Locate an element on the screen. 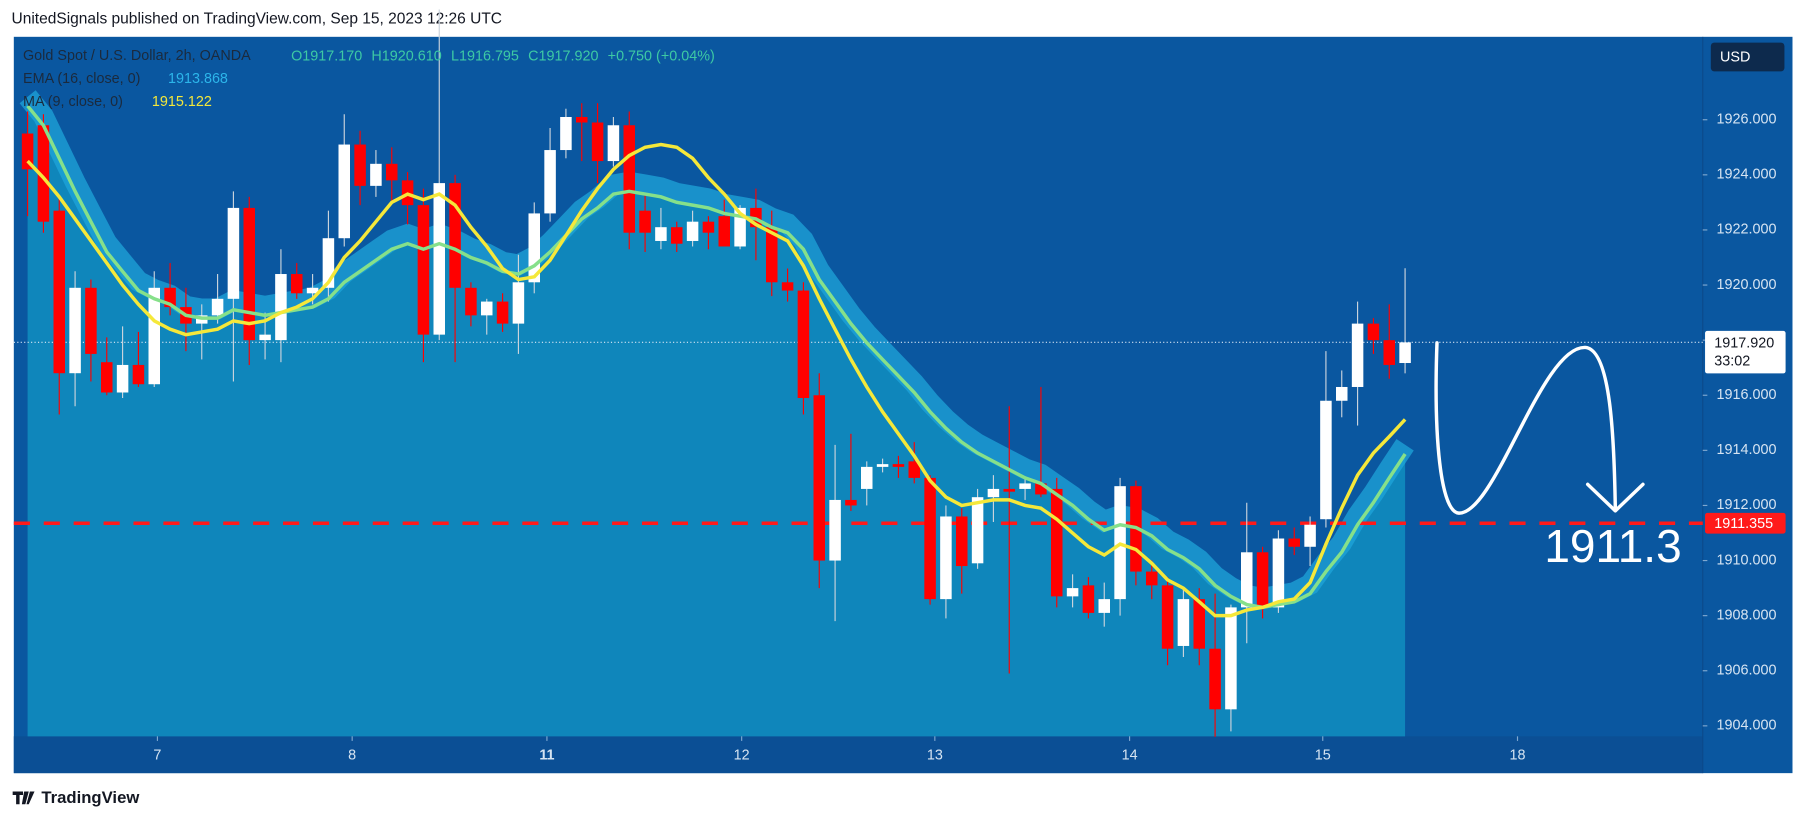 This screenshot has width=1804, height=821. level-box is located at coordinates (1745, 523).